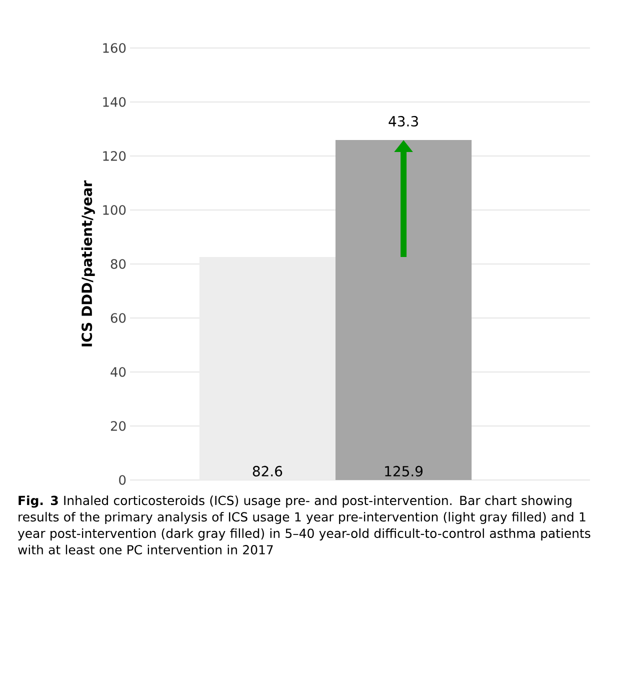  I want to click on y-tick-label: 80, so click(118, 264).